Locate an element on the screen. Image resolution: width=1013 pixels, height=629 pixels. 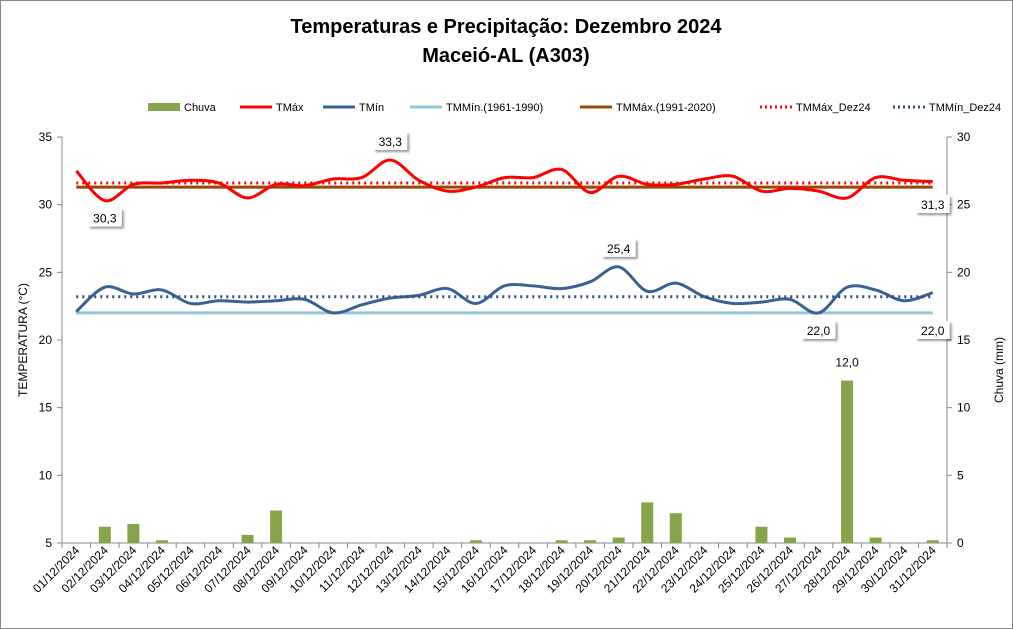
data-label: 30,3 is located at coordinates (105, 219).